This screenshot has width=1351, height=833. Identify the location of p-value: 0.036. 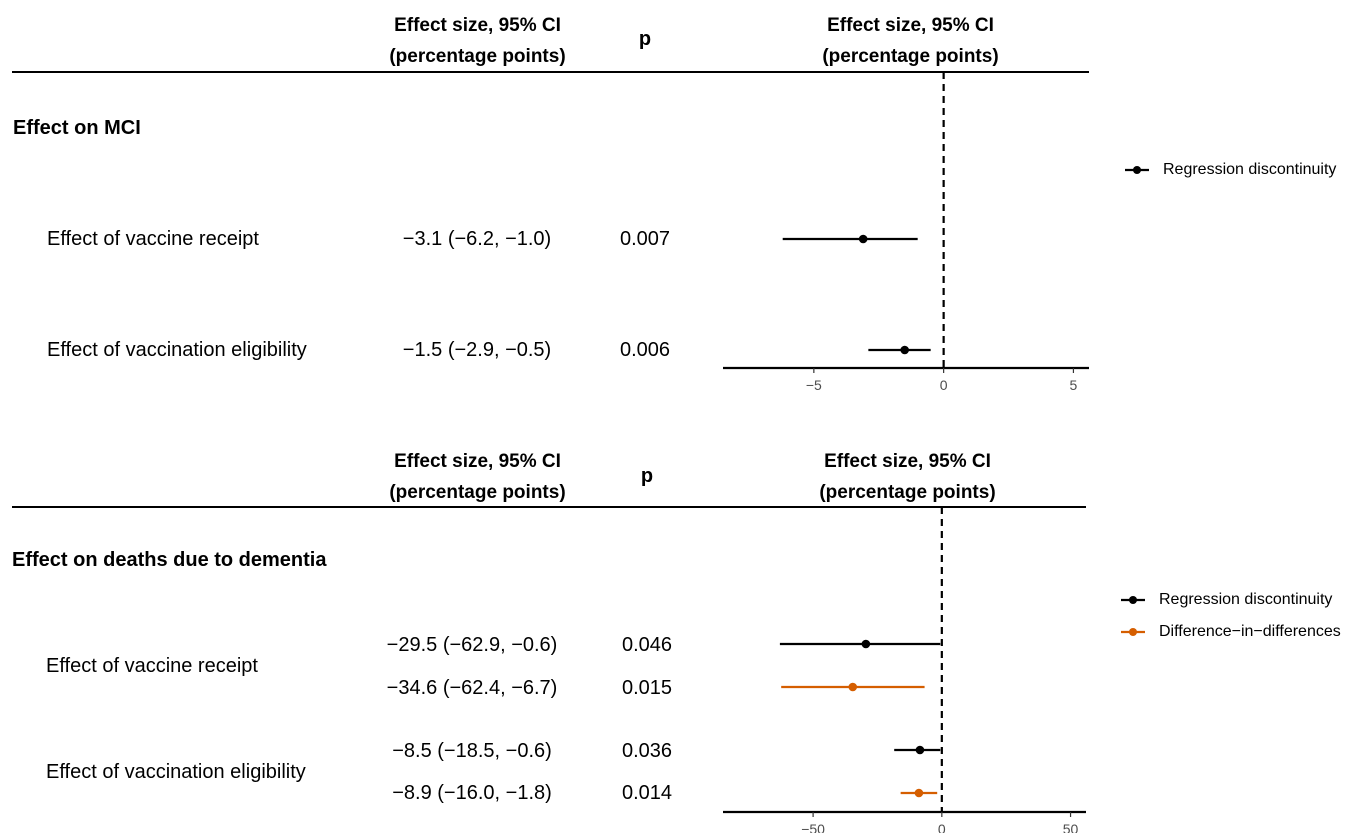
(647, 751).